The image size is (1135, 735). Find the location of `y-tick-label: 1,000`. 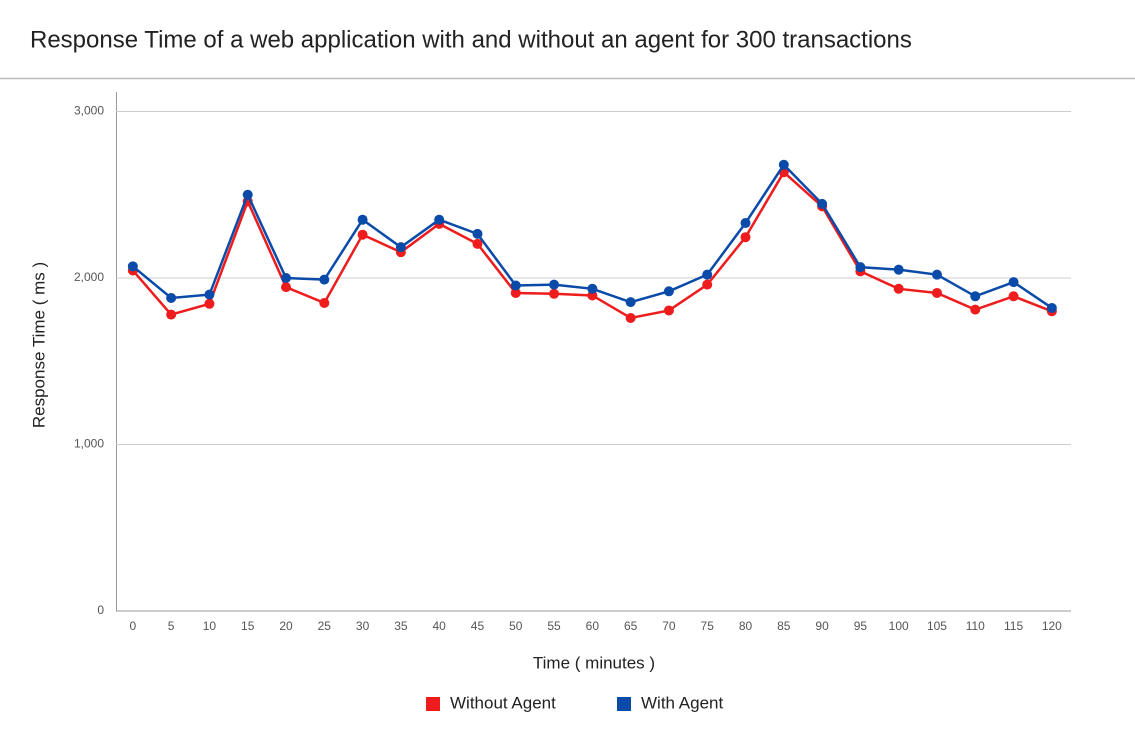

y-tick-label: 1,000 is located at coordinates (89, 444).